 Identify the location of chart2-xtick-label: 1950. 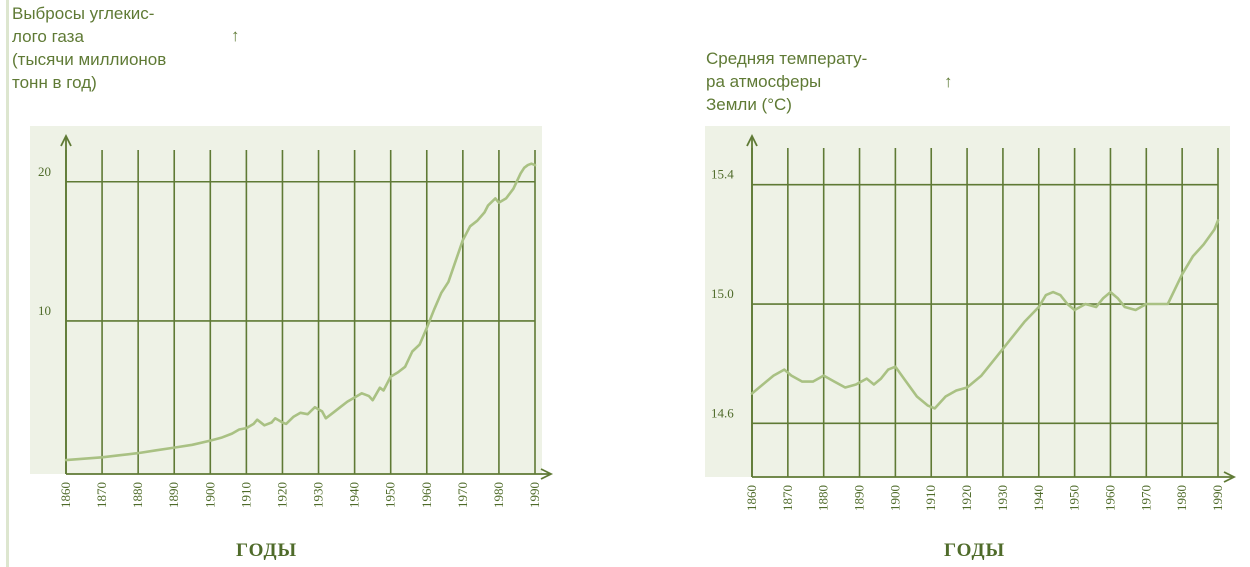
(1074, 498).